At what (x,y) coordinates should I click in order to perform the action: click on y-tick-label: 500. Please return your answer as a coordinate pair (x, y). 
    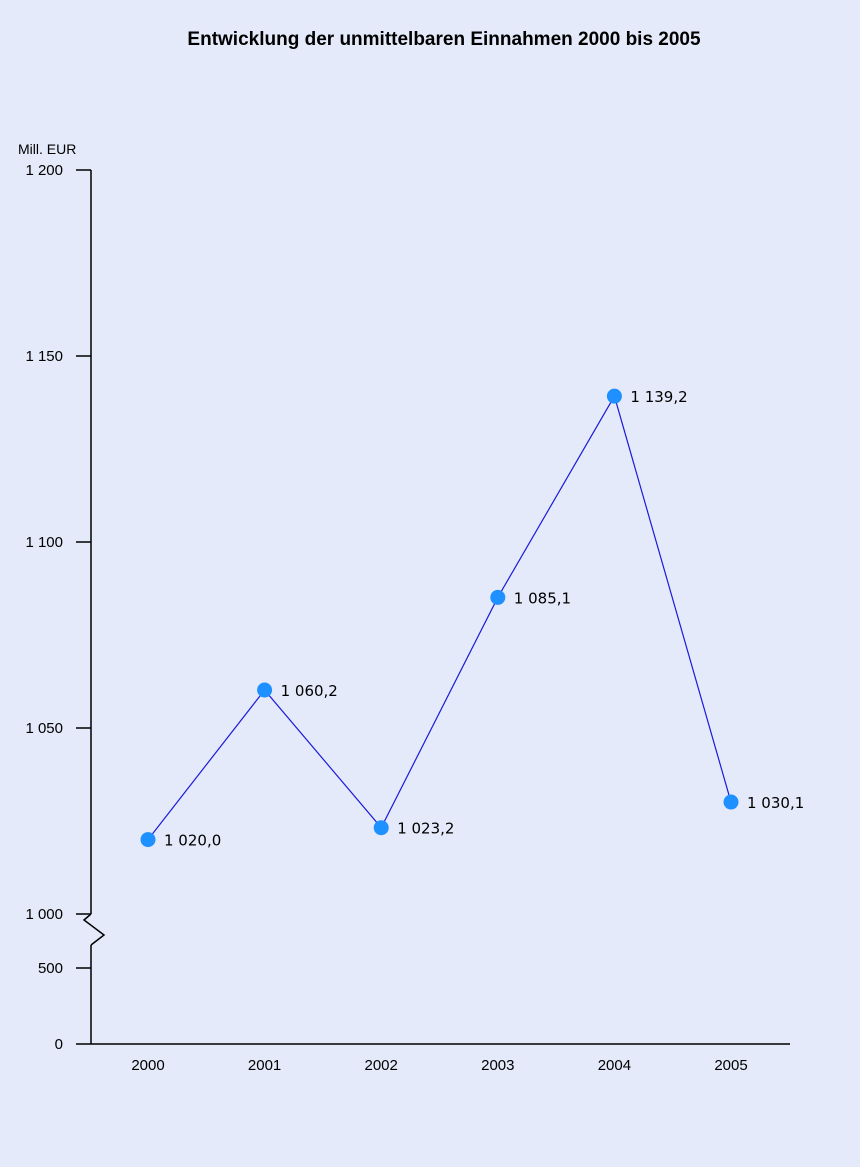
    Looking at the image, I should click on (50, 968).